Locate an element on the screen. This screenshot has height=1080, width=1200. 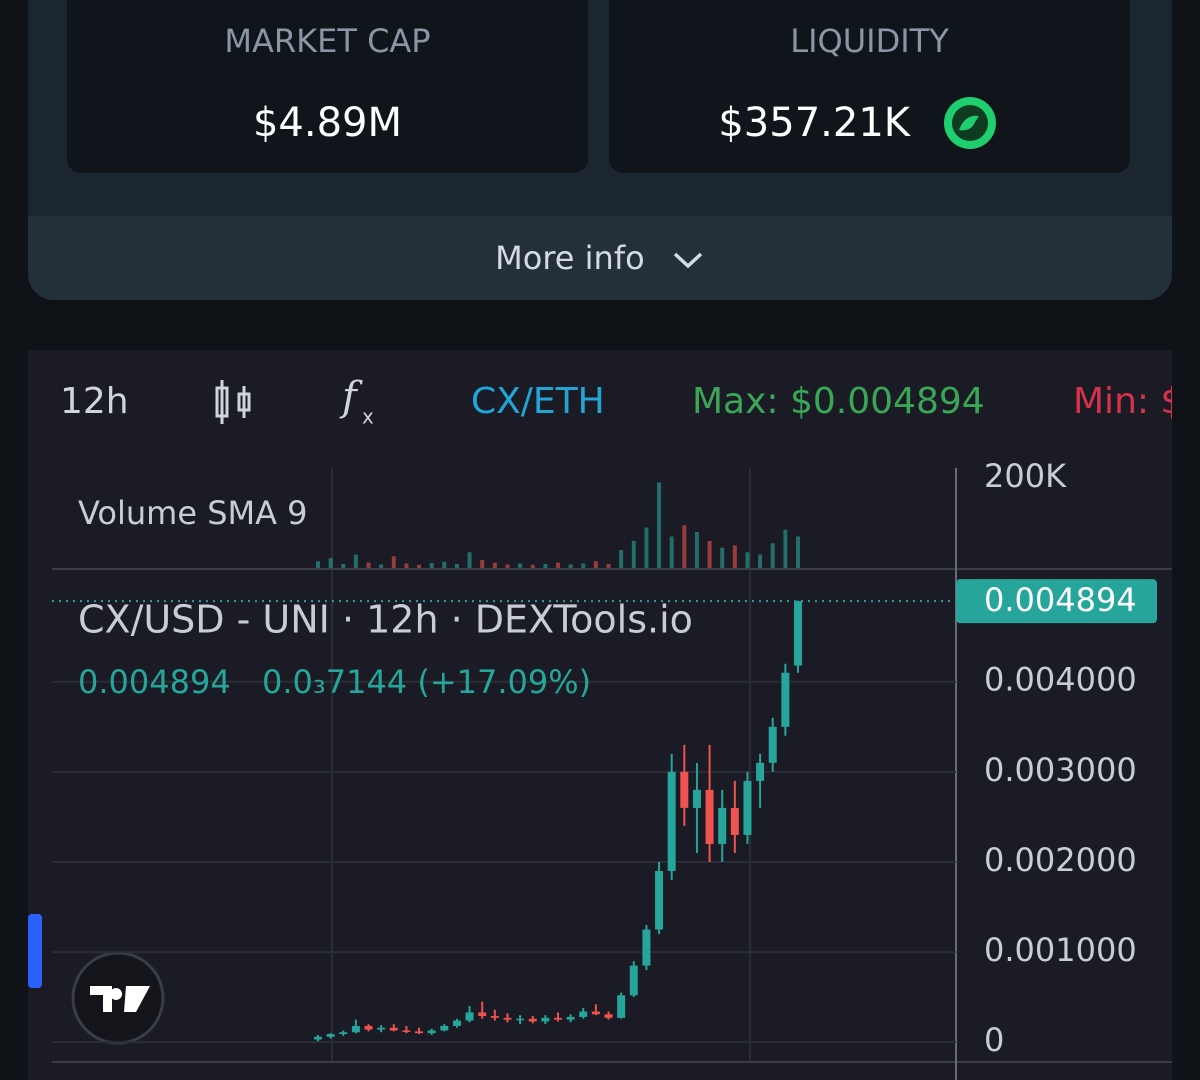
legend-change: 0.0₃7144 (+17.09%) is located at coordinates (426, 682).